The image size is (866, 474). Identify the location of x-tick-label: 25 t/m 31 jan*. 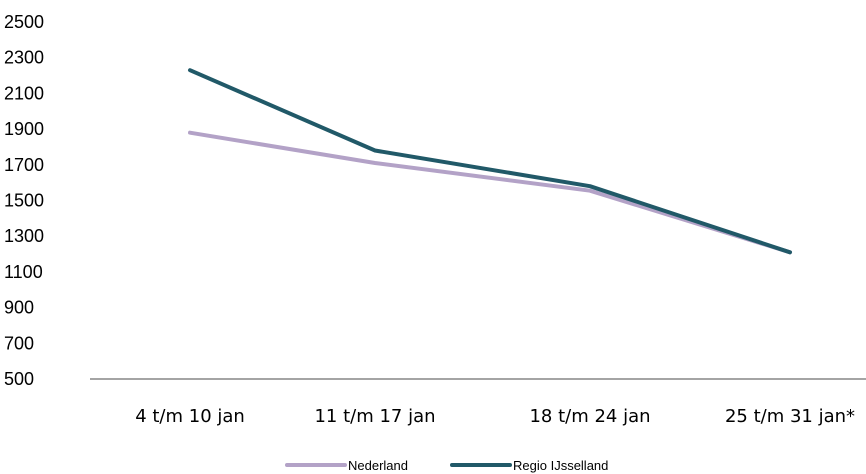
(790, 416).